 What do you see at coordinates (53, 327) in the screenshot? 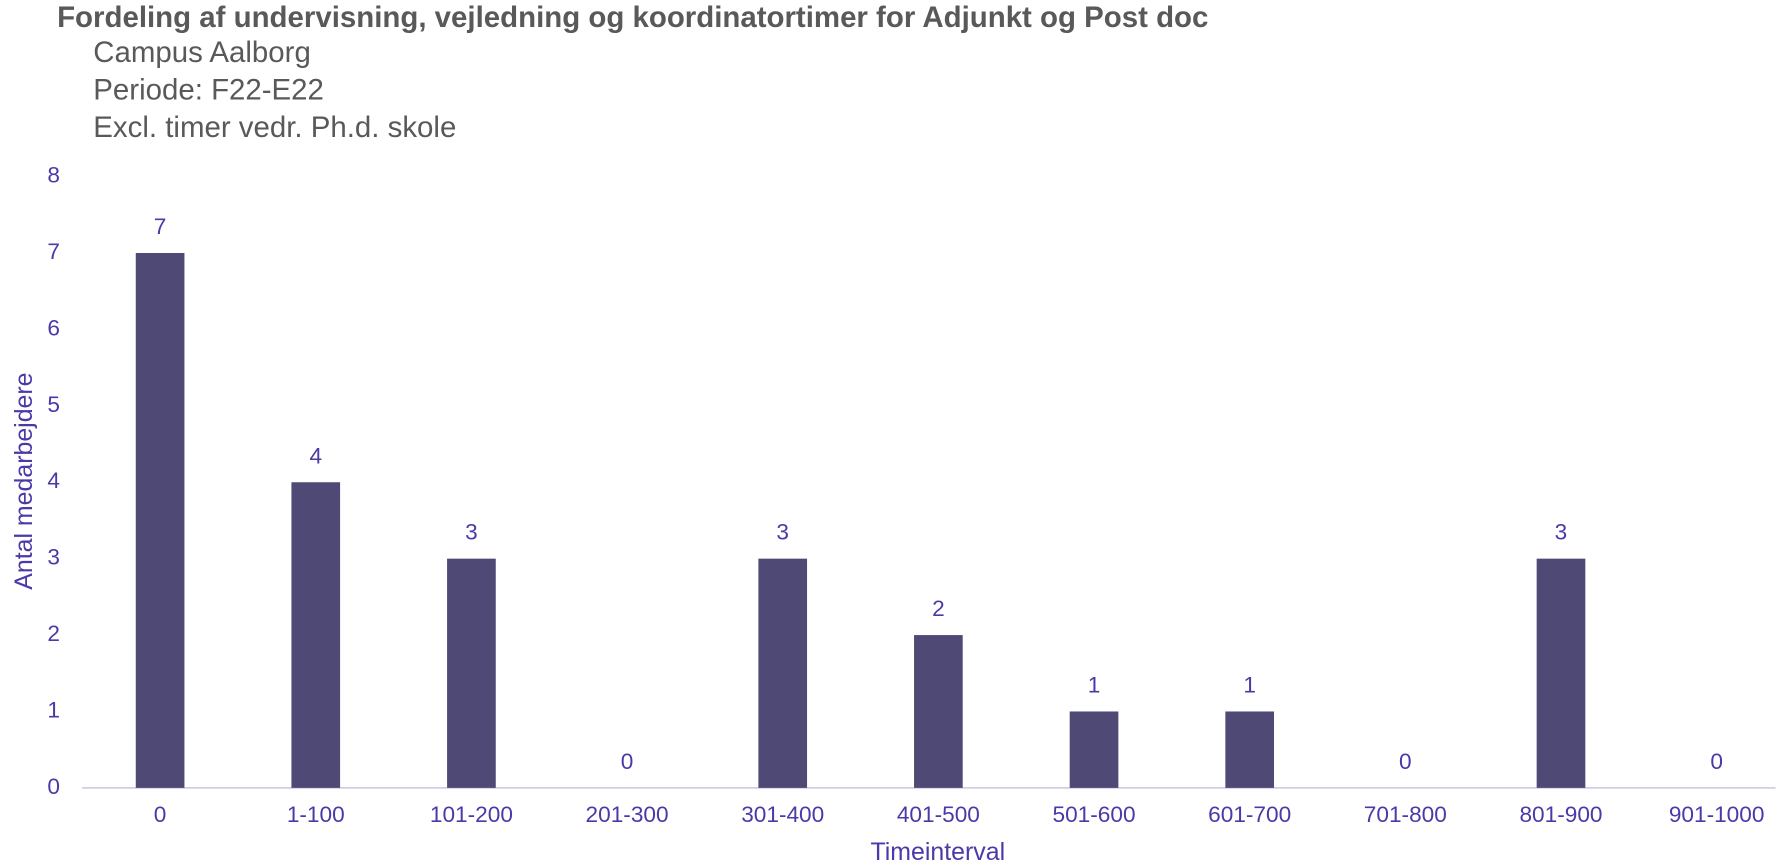
I see `y-tick-label: 6` at bounding box center [53, 327].